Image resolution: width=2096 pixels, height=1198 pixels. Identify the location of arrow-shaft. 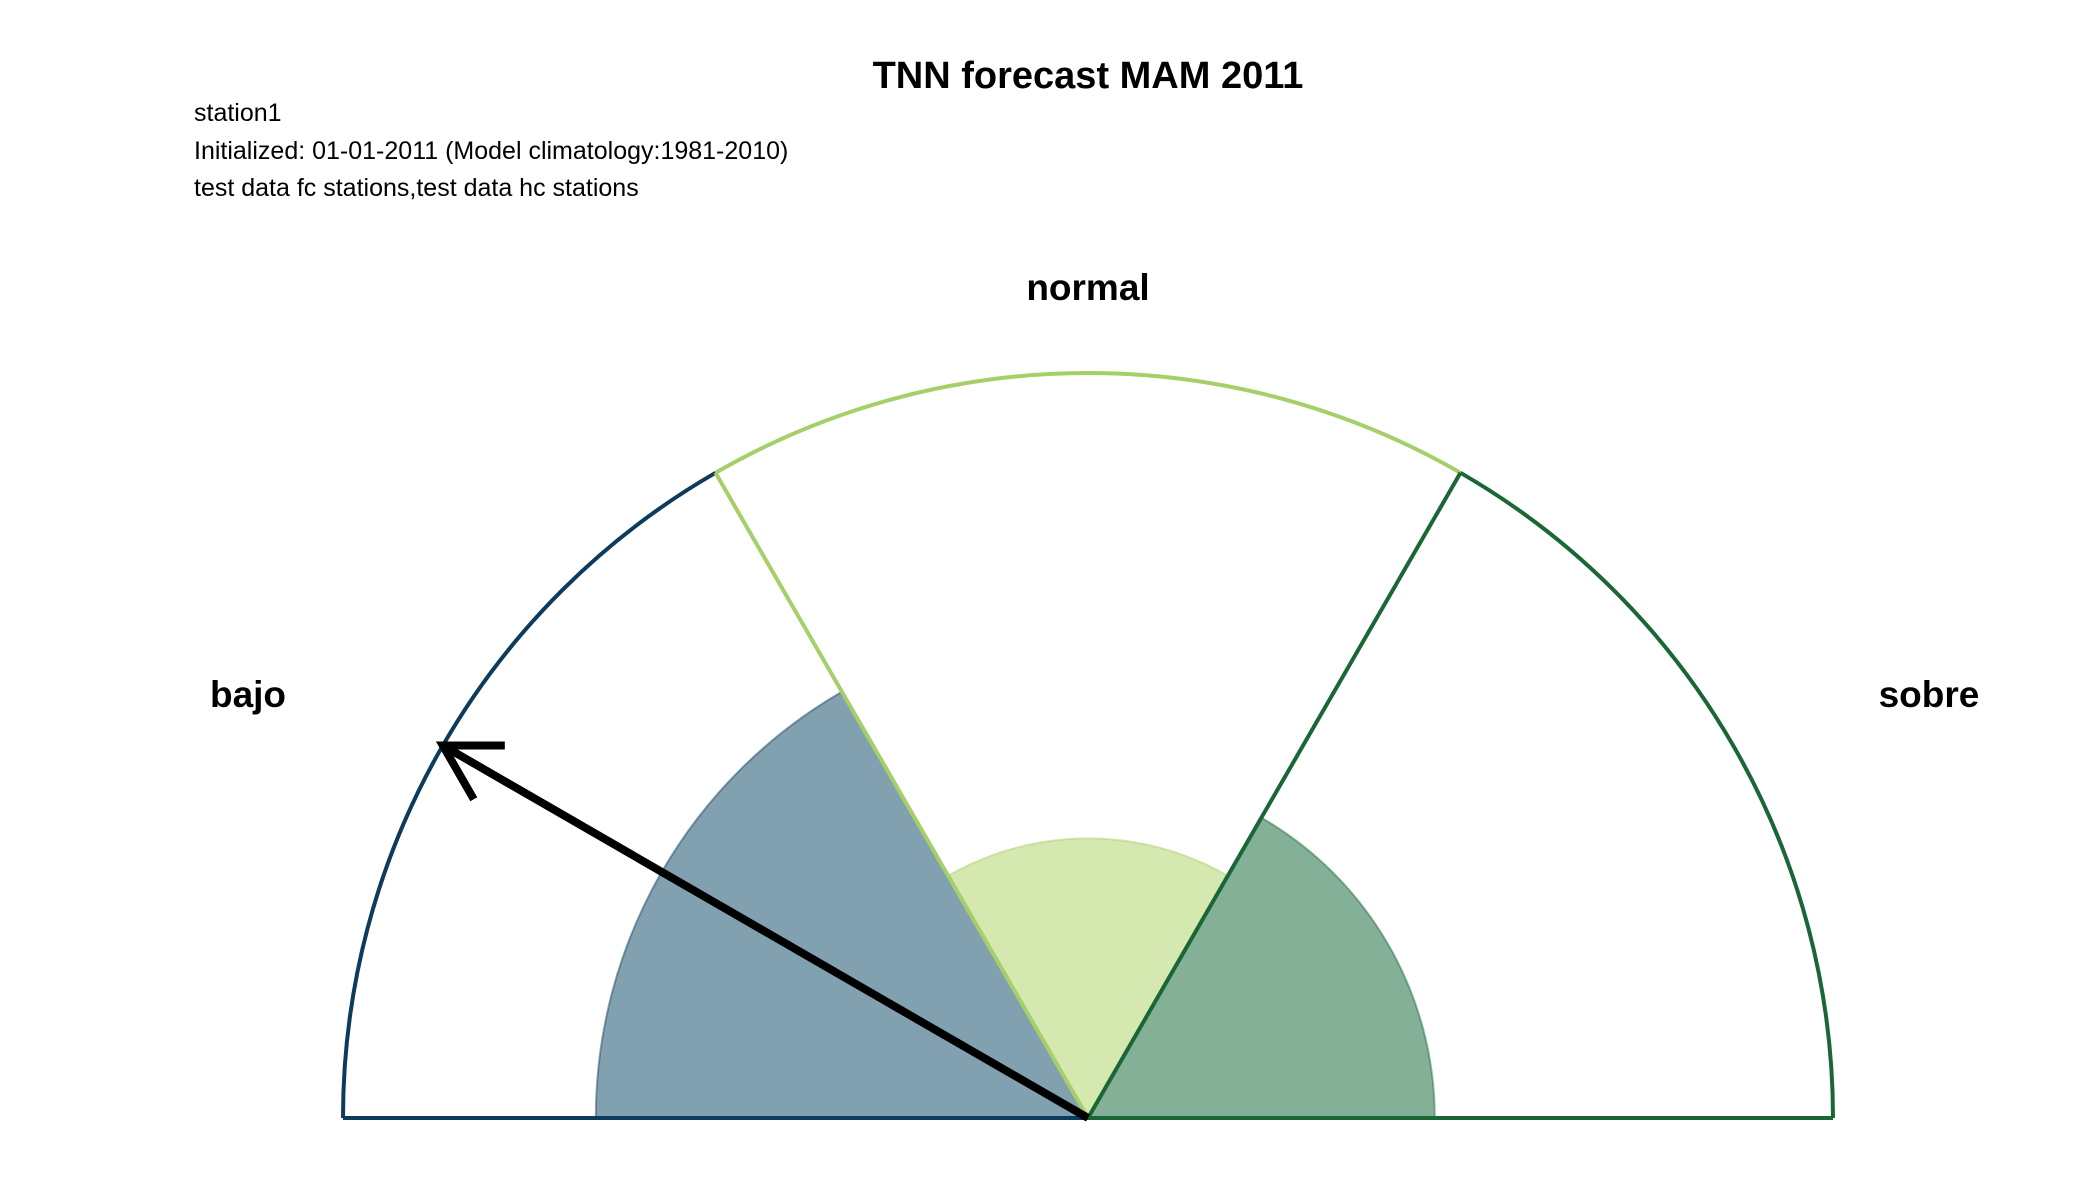
(765, 932).